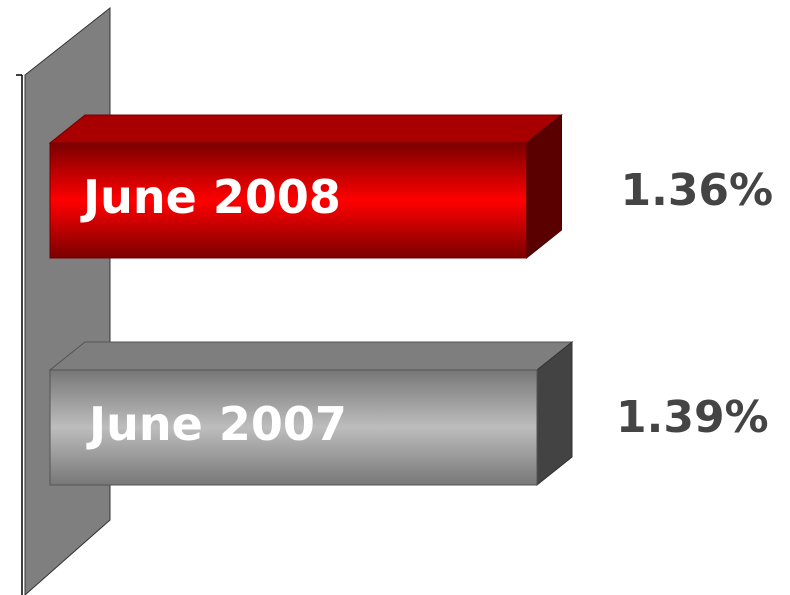 Image resolution: width=790 pixels, height=595 pixels. I want to click on category-label: June 2008, so click(210, 197).